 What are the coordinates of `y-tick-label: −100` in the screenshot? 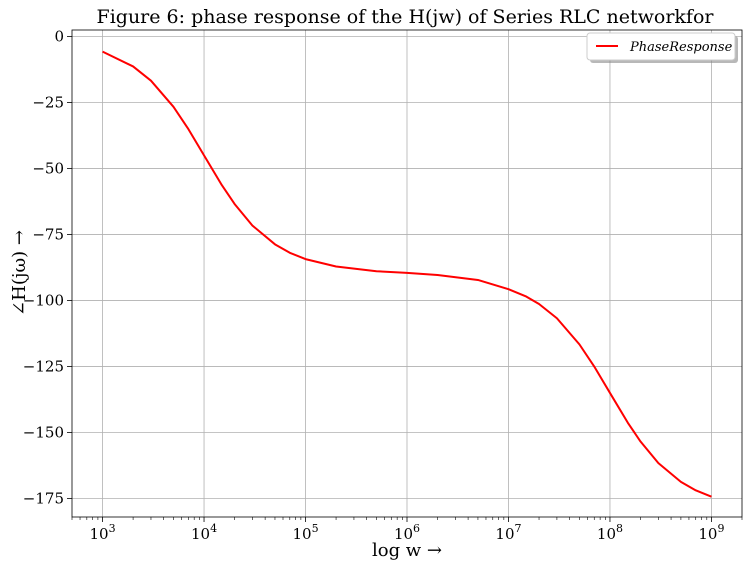 It's located at (43, 301).